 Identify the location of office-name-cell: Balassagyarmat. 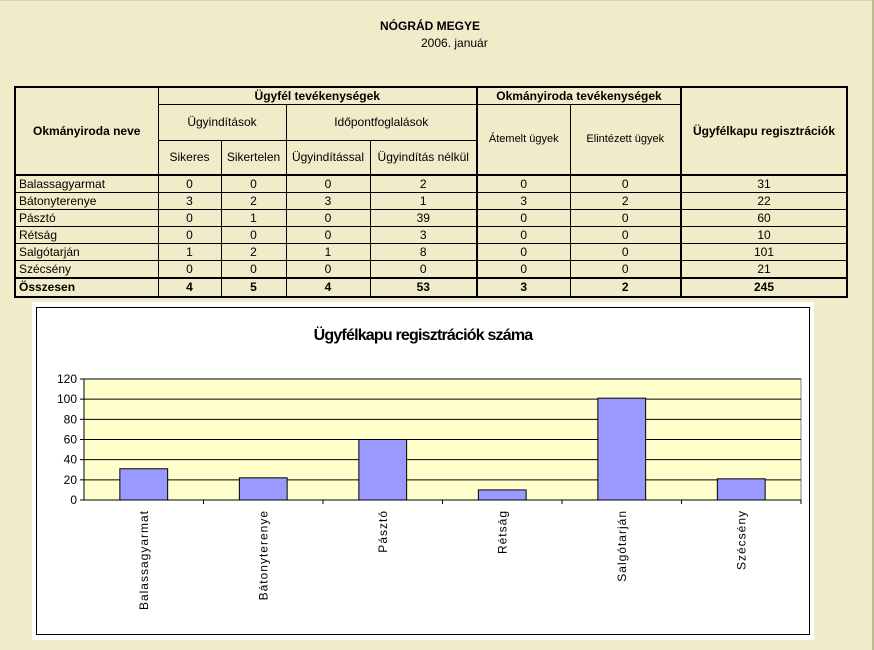
(86, 183).